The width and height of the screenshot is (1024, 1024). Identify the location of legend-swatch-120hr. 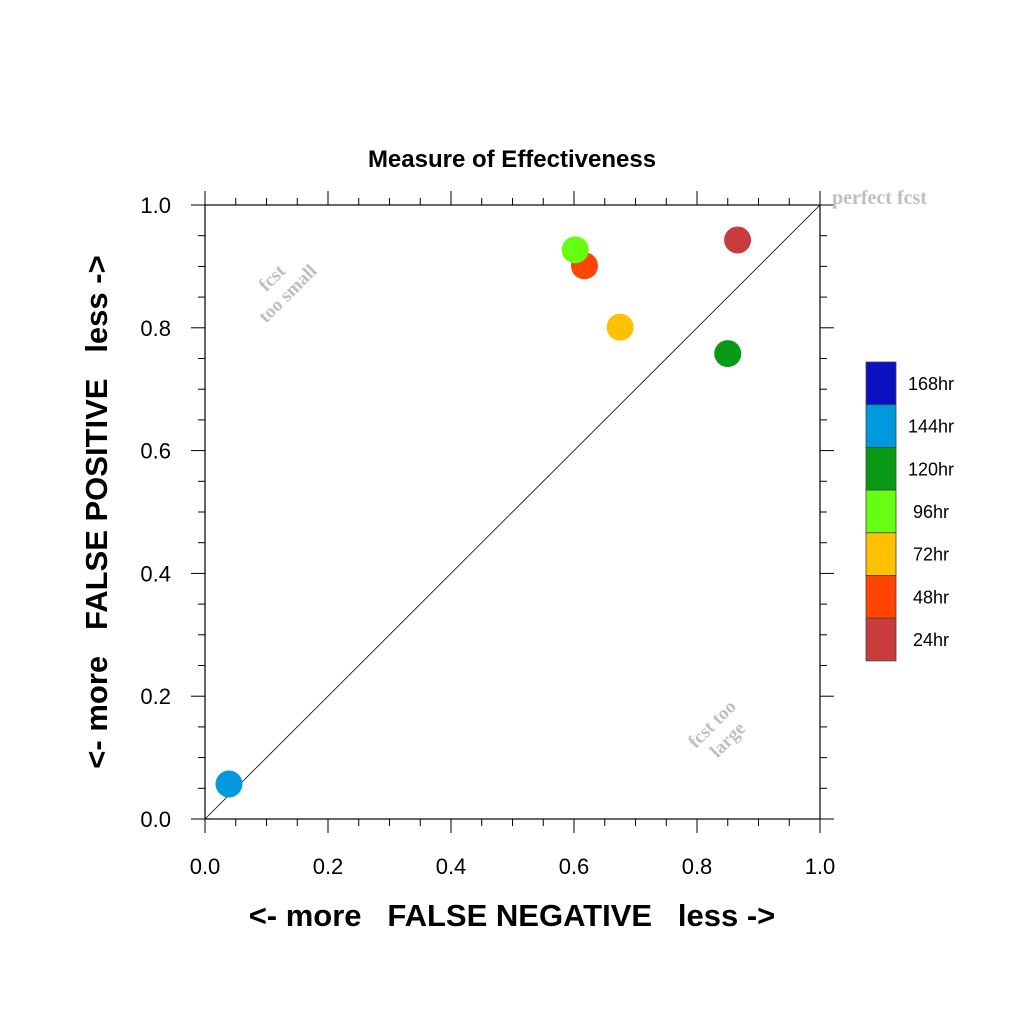
(881, 468).